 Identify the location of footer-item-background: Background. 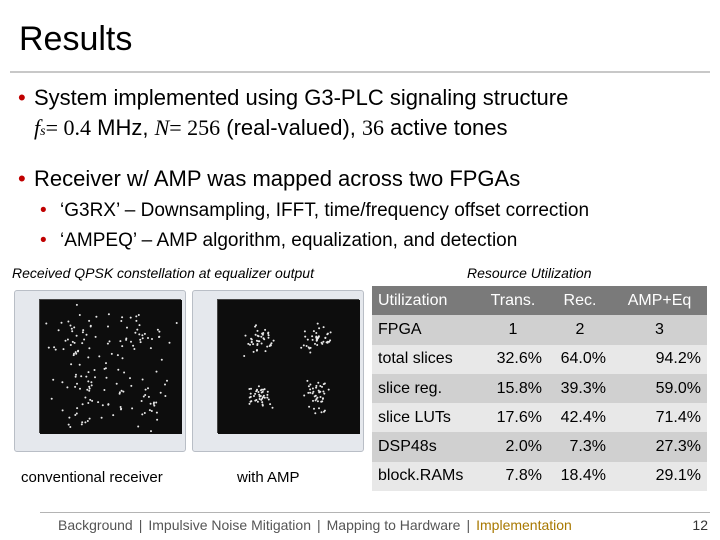
(95, 525).